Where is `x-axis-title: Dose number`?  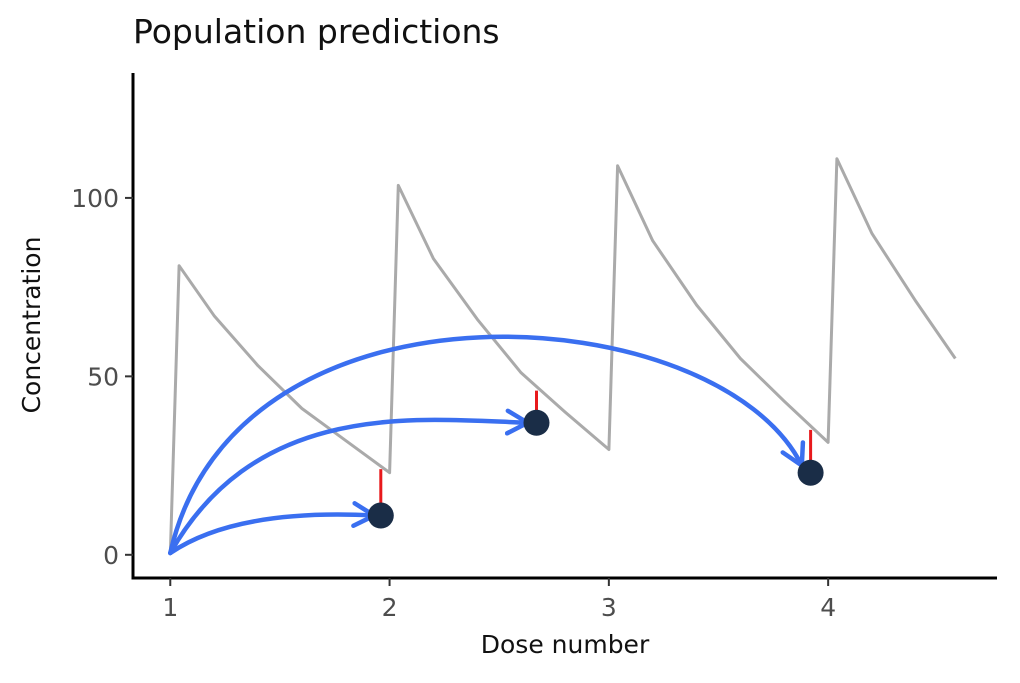 x-axis-title: Dose number is located at coordinates (565, 644).